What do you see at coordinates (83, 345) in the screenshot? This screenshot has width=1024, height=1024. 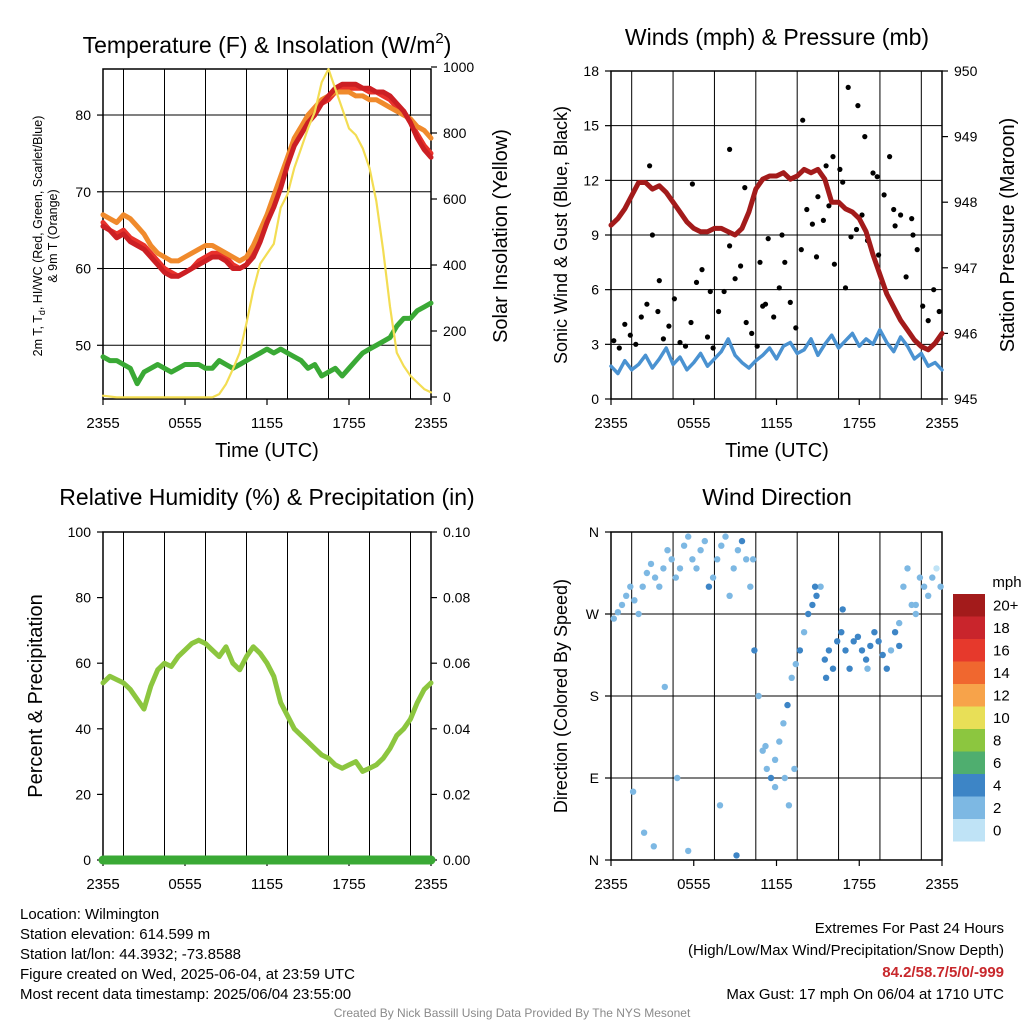 I see `y-tick-label: 50` at bounding box center [83, 345].